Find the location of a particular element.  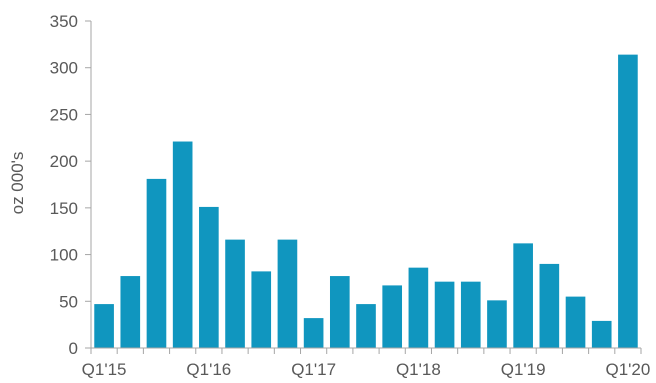

bar-Q1'16: Q1'16: 151 is located at coordinates (209, 277).